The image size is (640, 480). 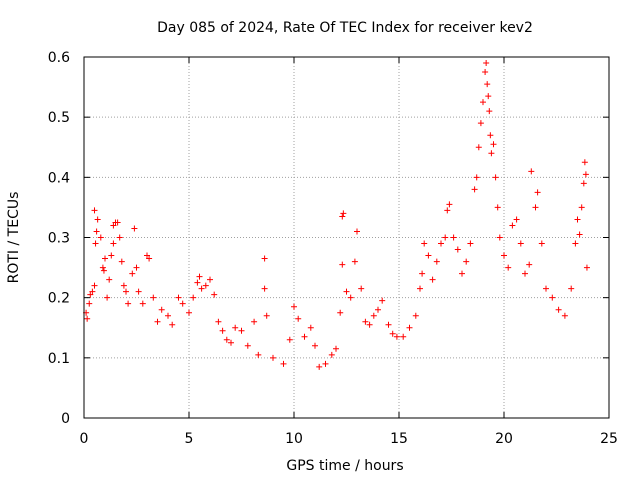 I want to click on y-tick-label: 0.3, so click(x=59, y=239).